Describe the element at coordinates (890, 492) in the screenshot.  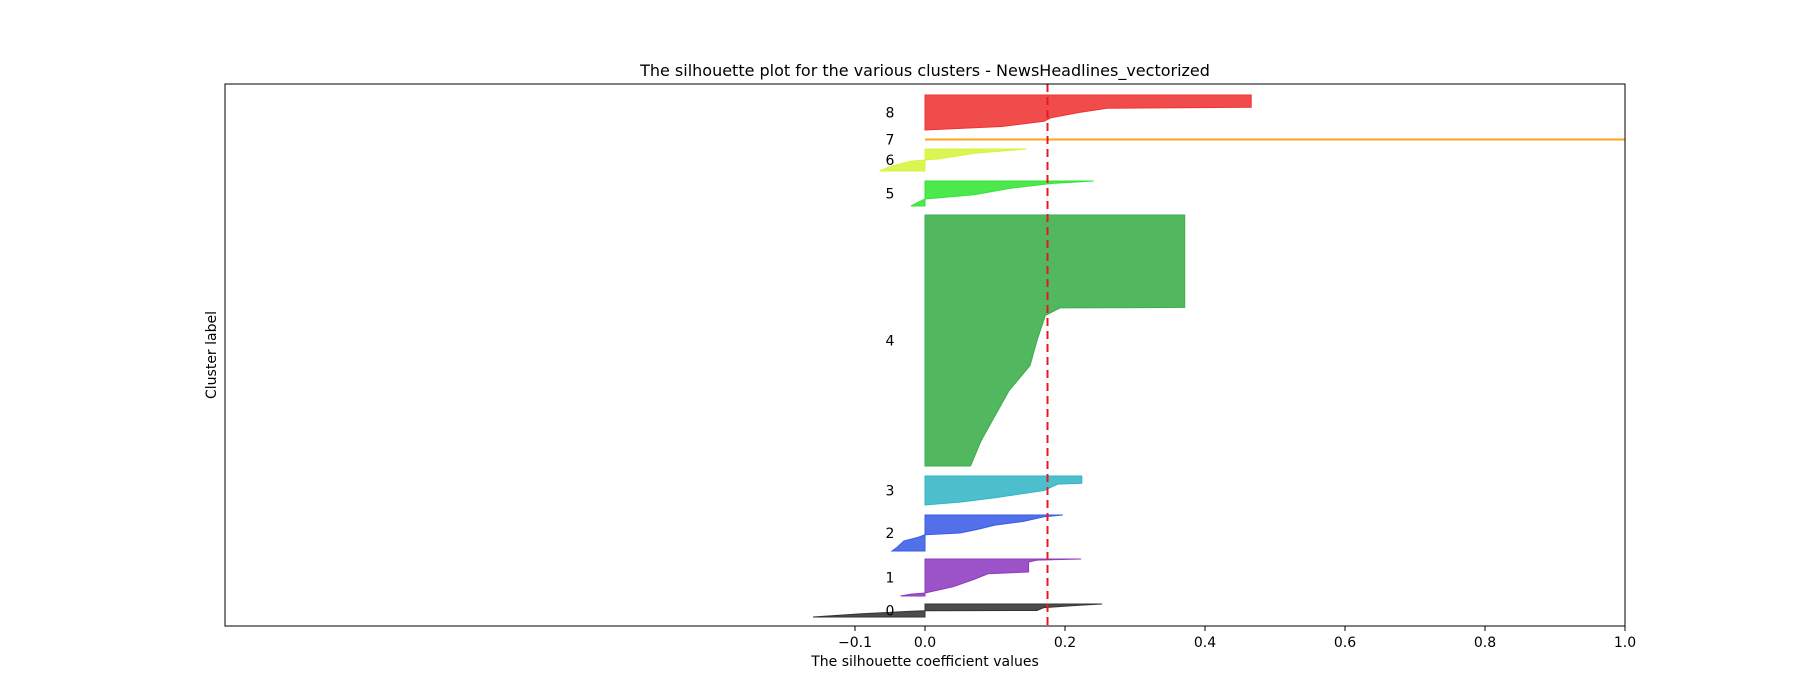
I see `cluster-label-3: 3` at that location.